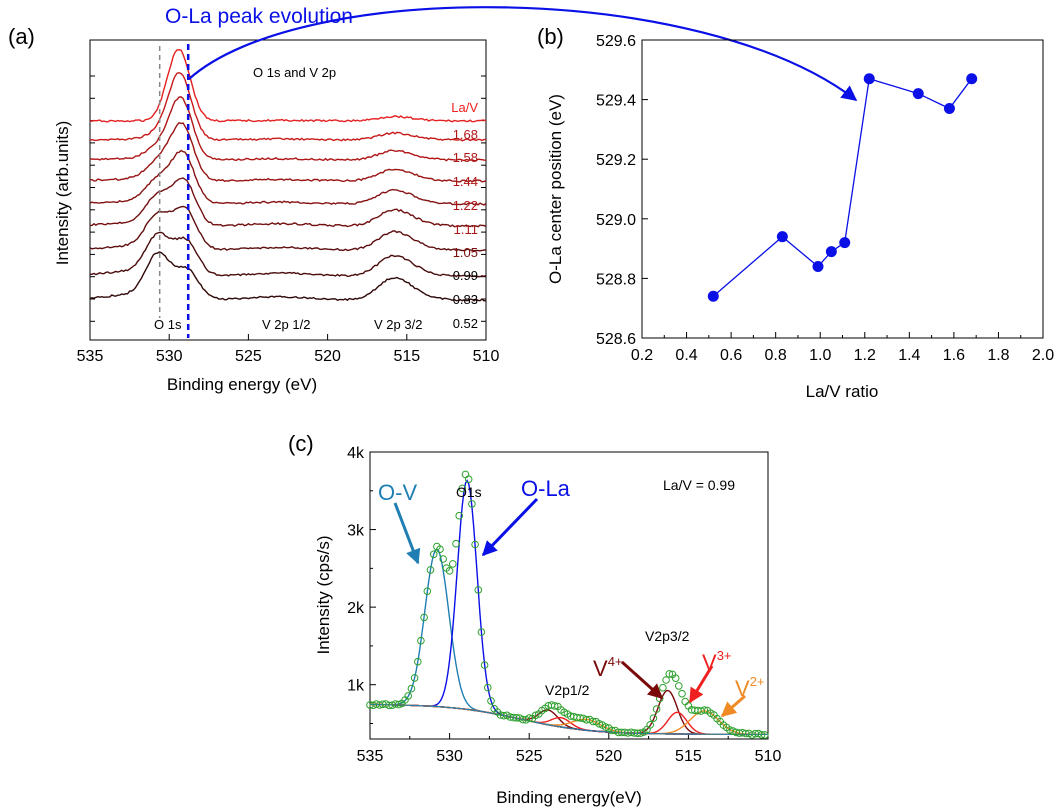 The image size is (1061, 812). Describe the element at coordinates (717, 661) in the screenshot. I see `v3-label: V3+` at that location.